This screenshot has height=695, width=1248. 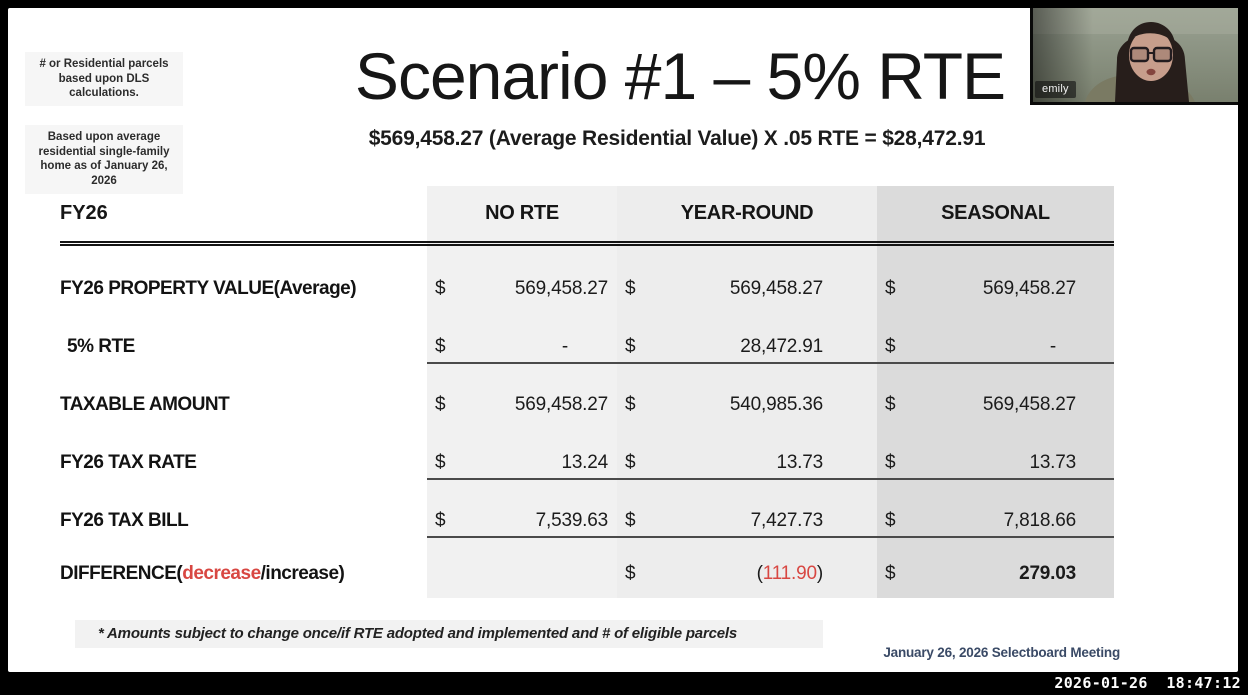 What do you see at coordinates (747, 213) in the screenshot?
I see `column-header-year-round: YEAR-ROUND` at bounding box center [747, 213].